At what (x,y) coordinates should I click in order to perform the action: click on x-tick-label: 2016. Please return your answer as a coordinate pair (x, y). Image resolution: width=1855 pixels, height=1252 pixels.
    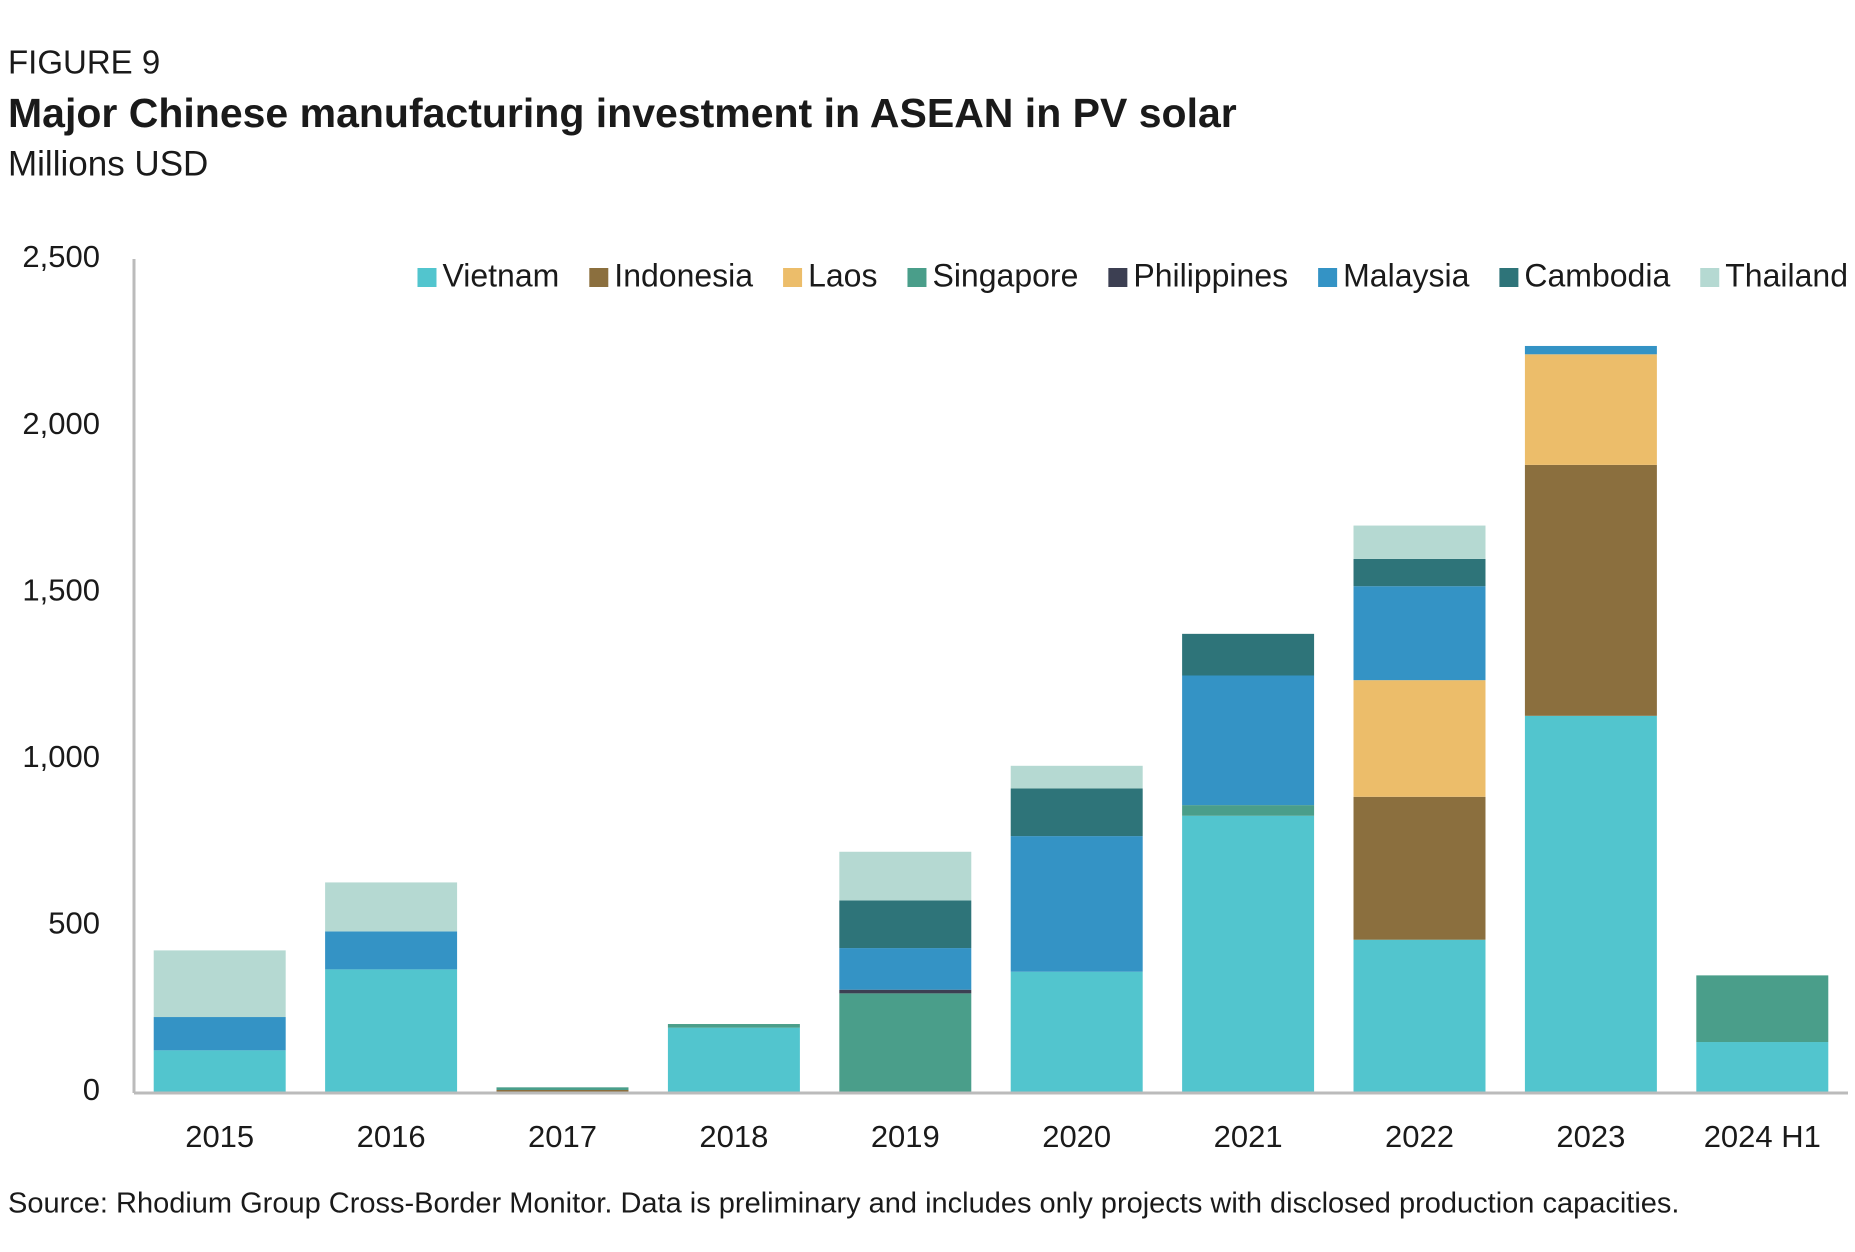
    Looking at the image, I should click on (391, 1136).